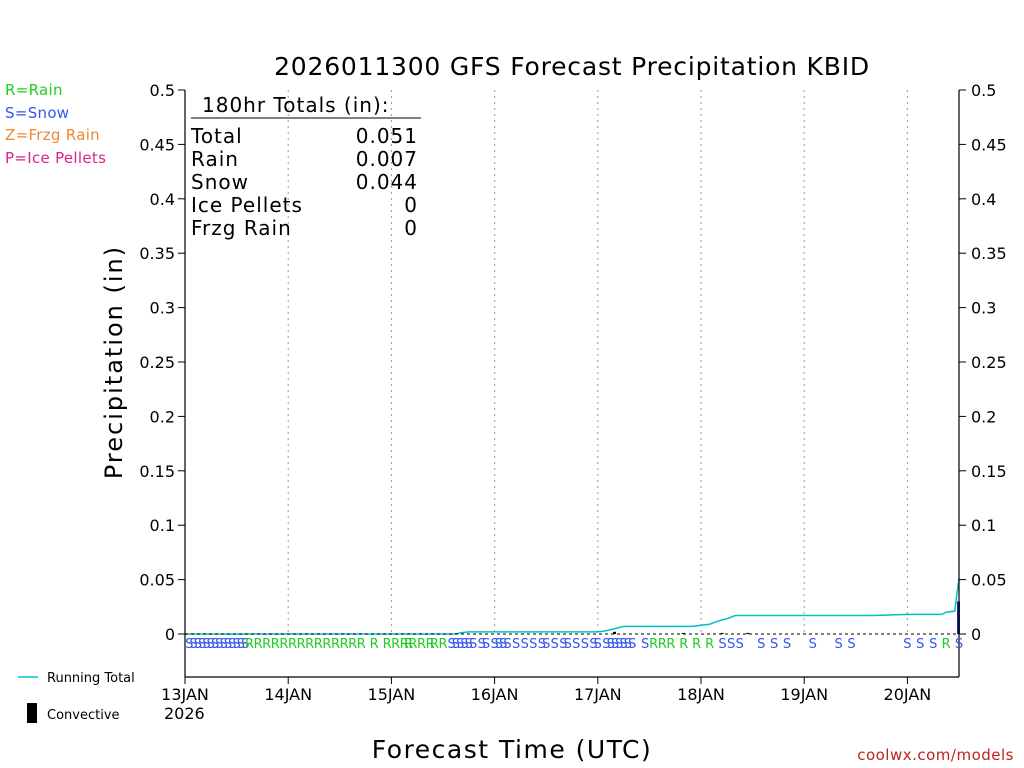  Describe the element at coordinates (387, 136) in the screenshot. I see `totals-row-value: 0.051` at that location.